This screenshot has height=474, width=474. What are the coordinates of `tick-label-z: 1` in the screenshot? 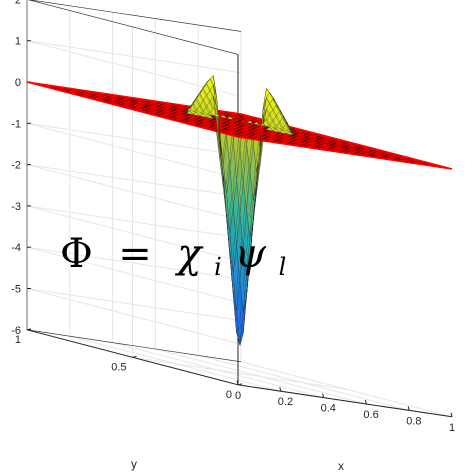 It's located at (18, 42).